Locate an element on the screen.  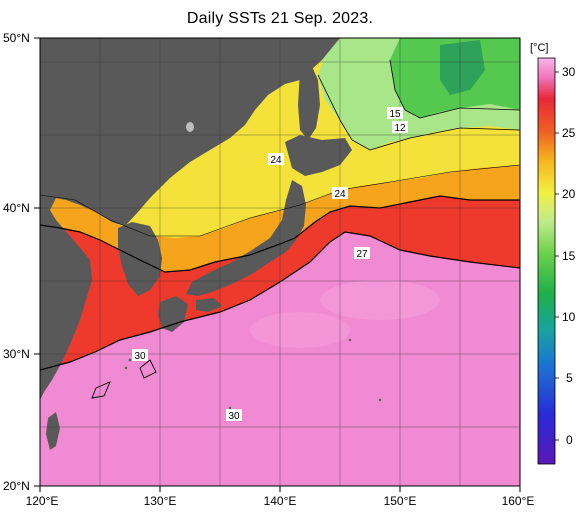
contour-label-24a: 24 is located at coordinates (276, 160).